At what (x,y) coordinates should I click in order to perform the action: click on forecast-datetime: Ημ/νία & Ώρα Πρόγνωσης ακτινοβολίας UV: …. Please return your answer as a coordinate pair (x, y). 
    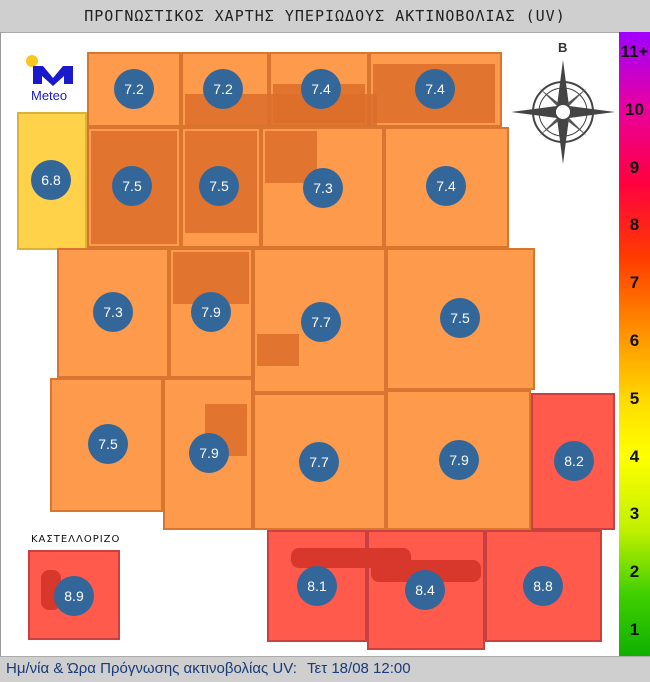
    Looking at the image, I should click on (325, 669).